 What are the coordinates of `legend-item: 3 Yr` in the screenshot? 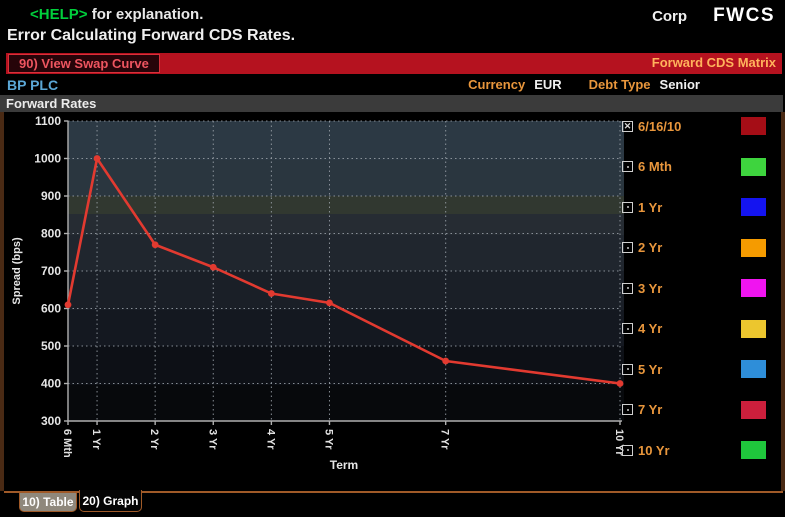 It's located at (701, 288).